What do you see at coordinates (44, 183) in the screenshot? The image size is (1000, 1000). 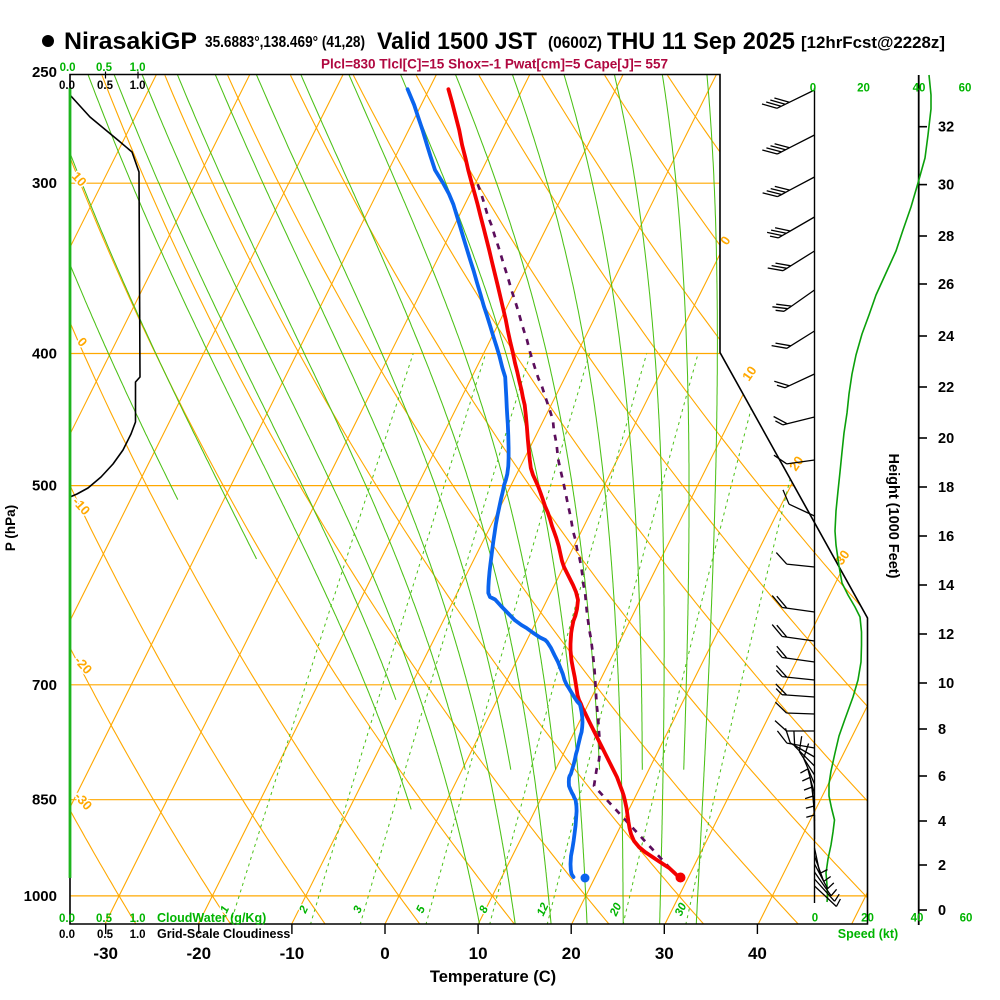 I see `svg-text: 300` at bounding box center [44, 183].